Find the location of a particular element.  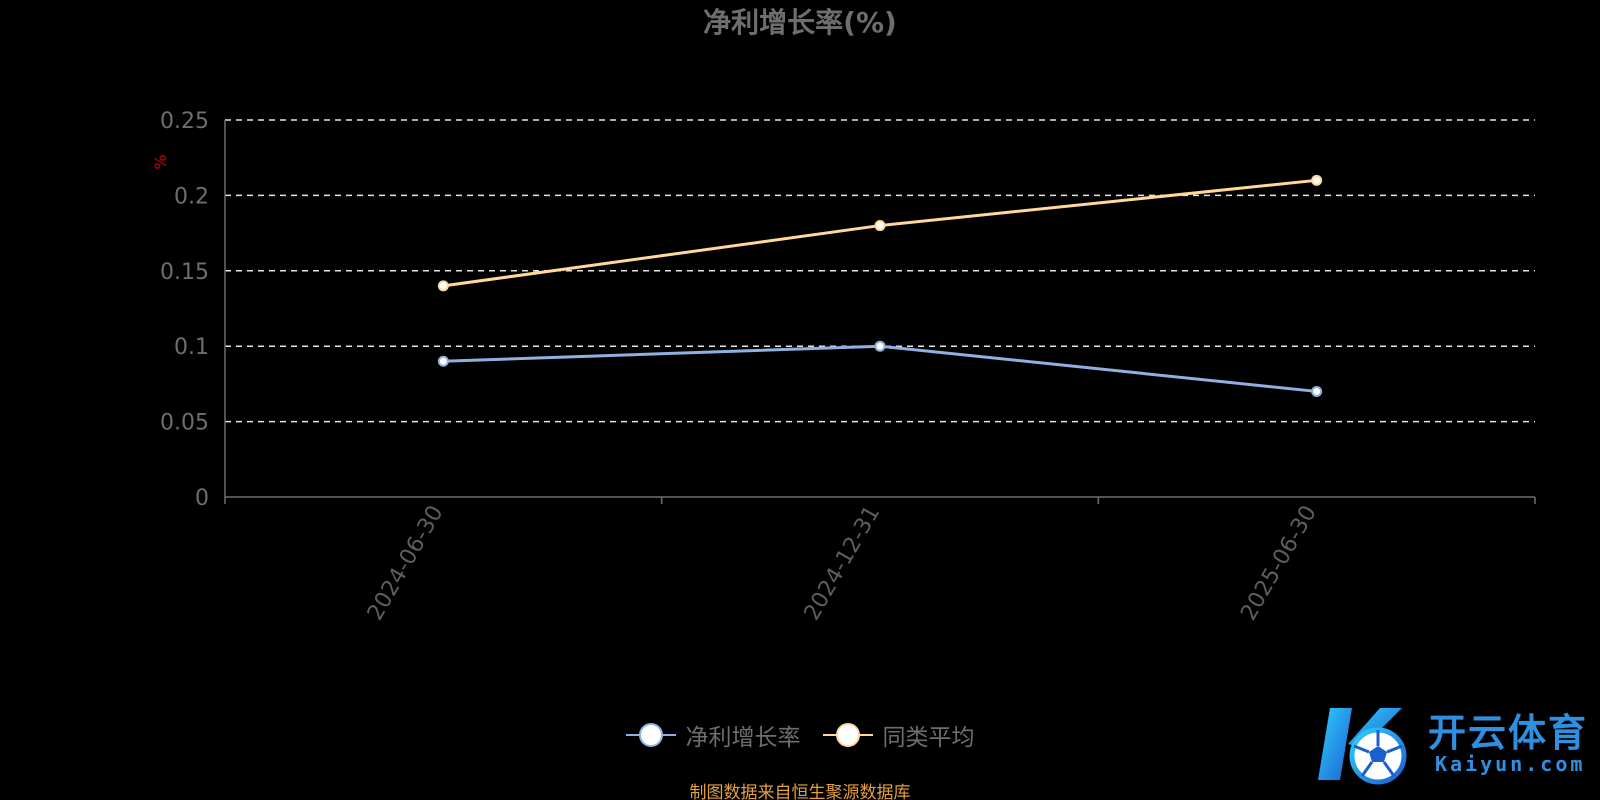

legend-item-net-profit-growth: 净利增长率 is located at coordinates (713, 735).